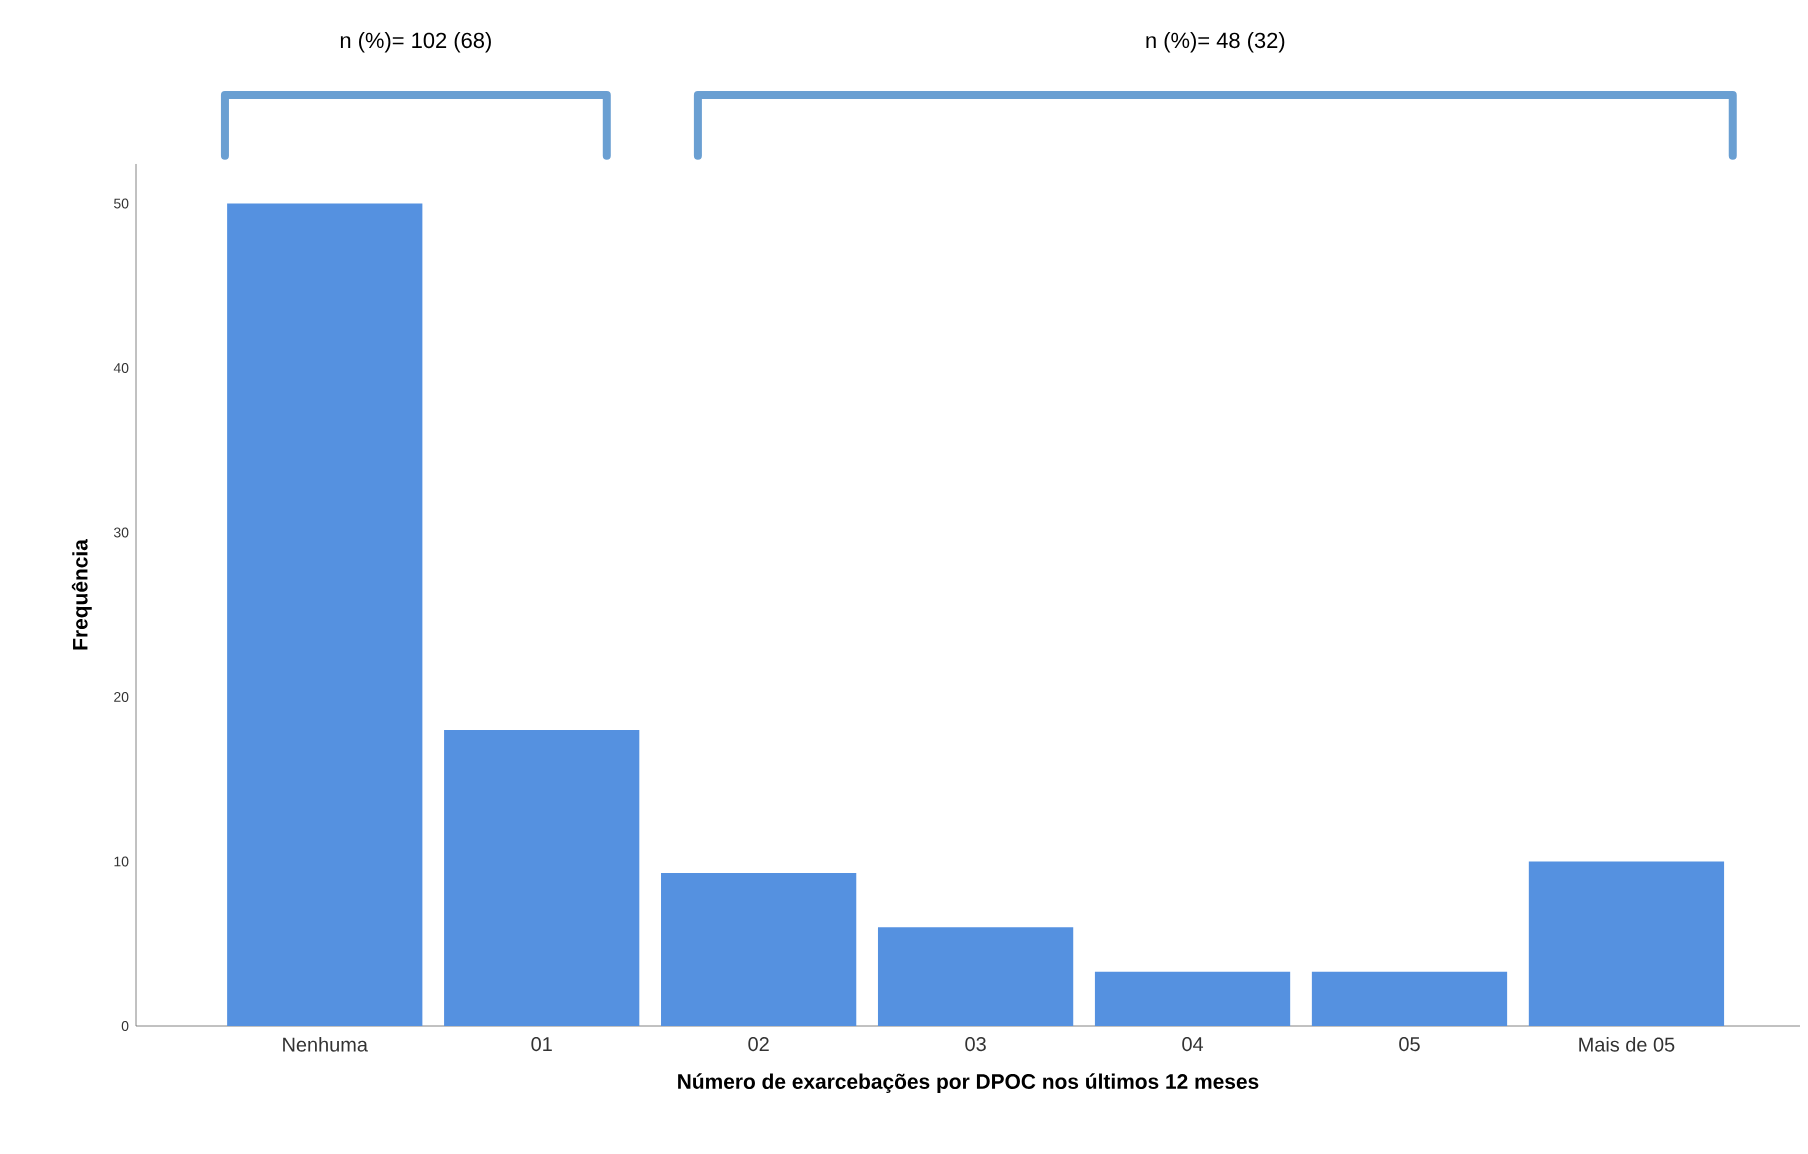  Describe the element at coordinates (1627, 1044) in the screenshot. I see `x-tick-label: Mais de 05` at that location.